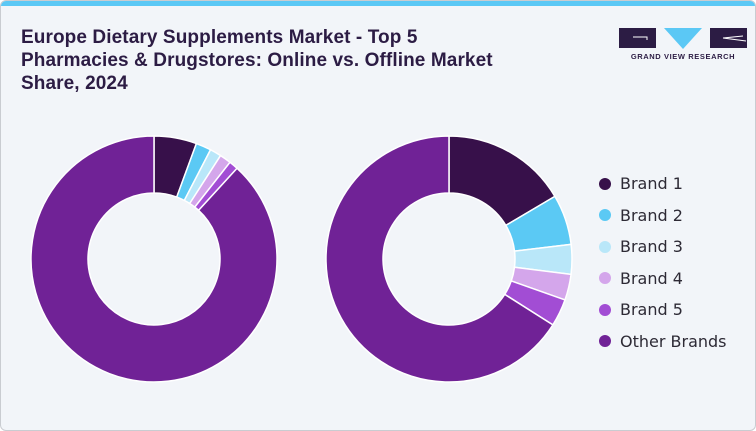 The height and width of the screenshot is (431, 756). Describe the element at coordinates (651, 310) in the screenshot. I see `legend-label: Brand 5` at that location.